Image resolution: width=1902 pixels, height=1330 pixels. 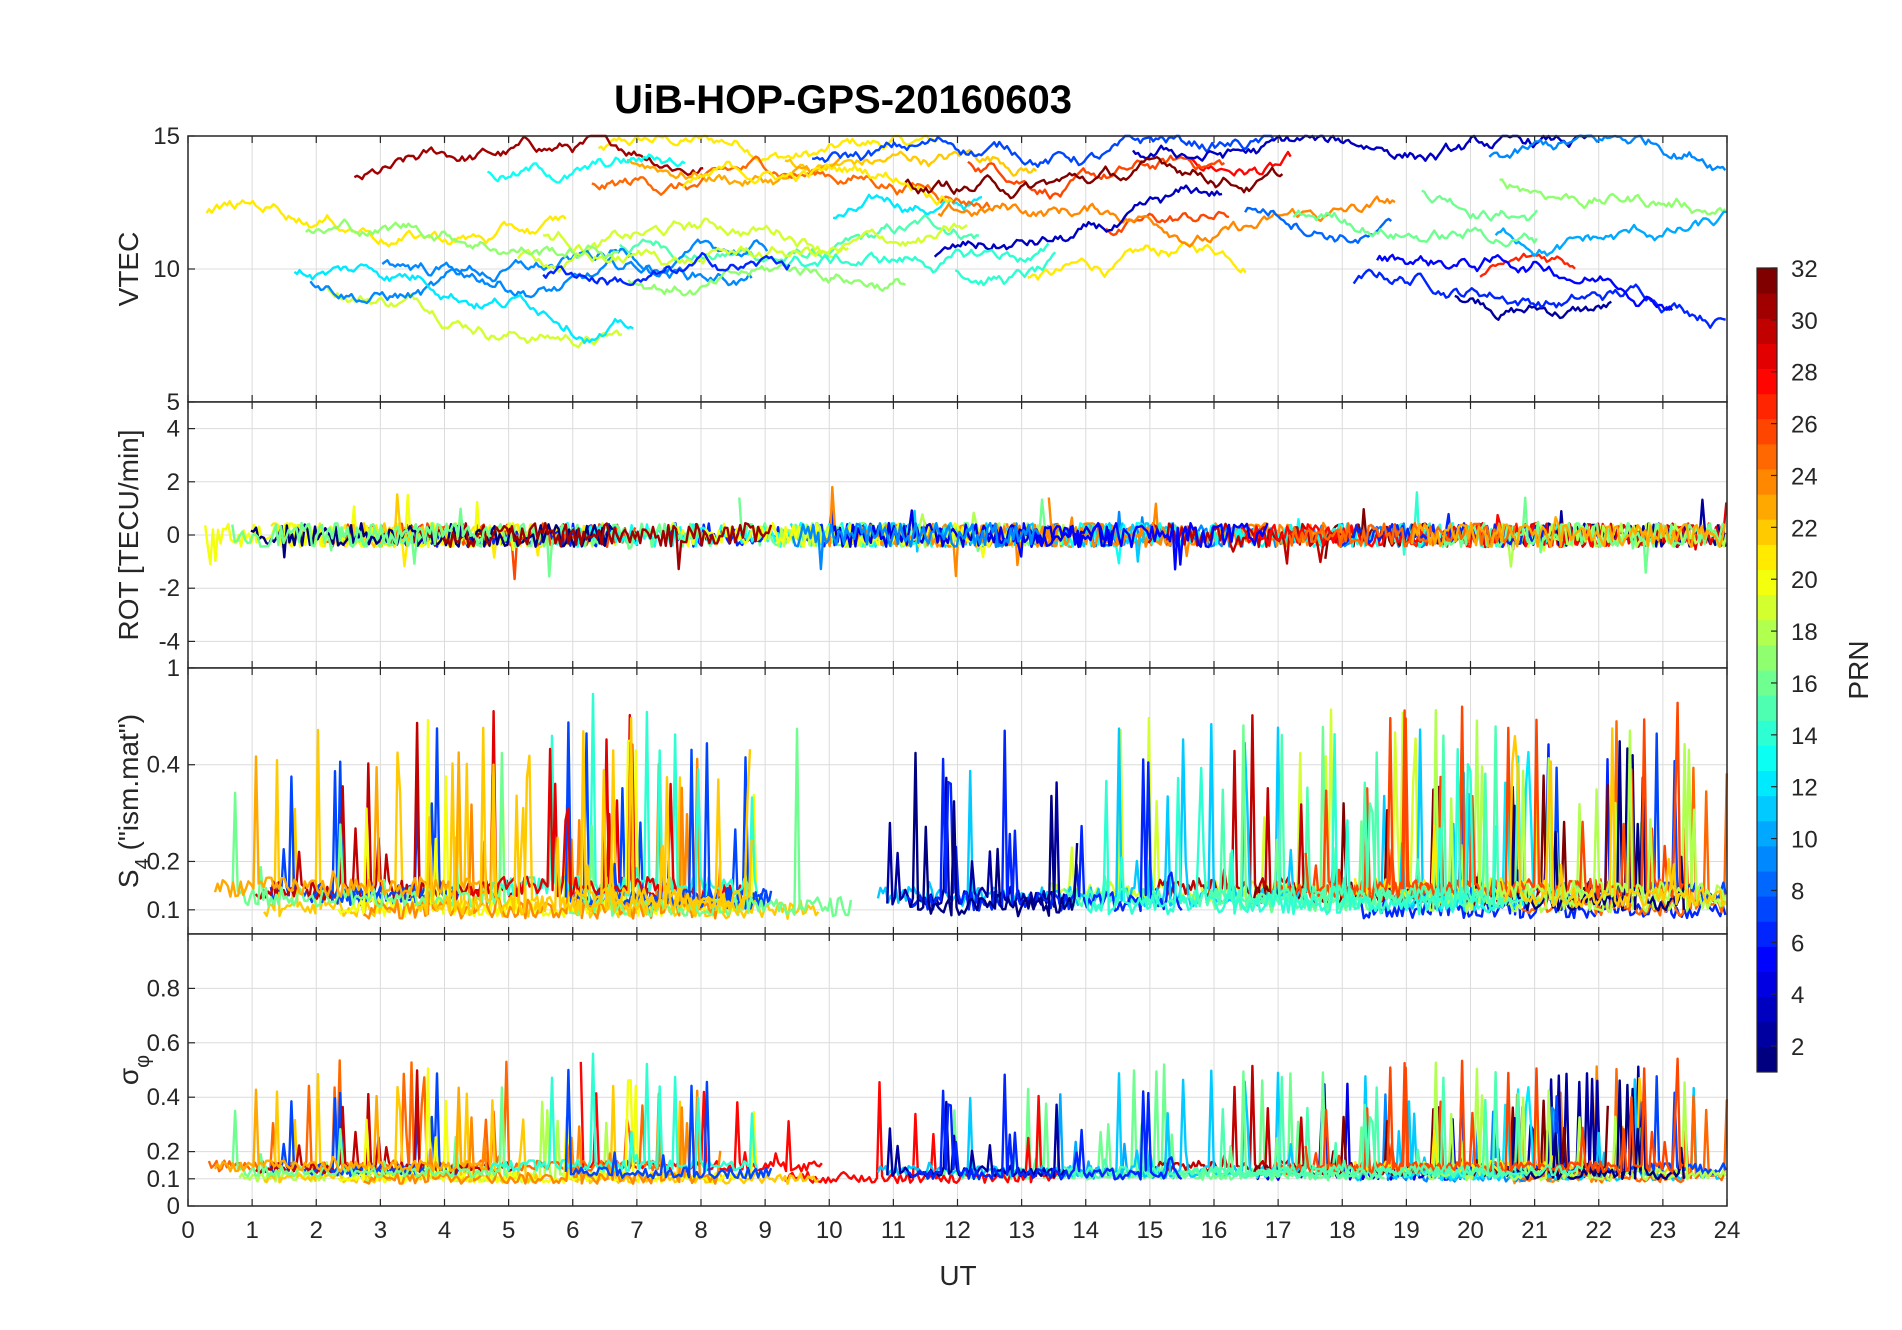 I want to click on colorbar-frame, so click(x=1767, y=670).